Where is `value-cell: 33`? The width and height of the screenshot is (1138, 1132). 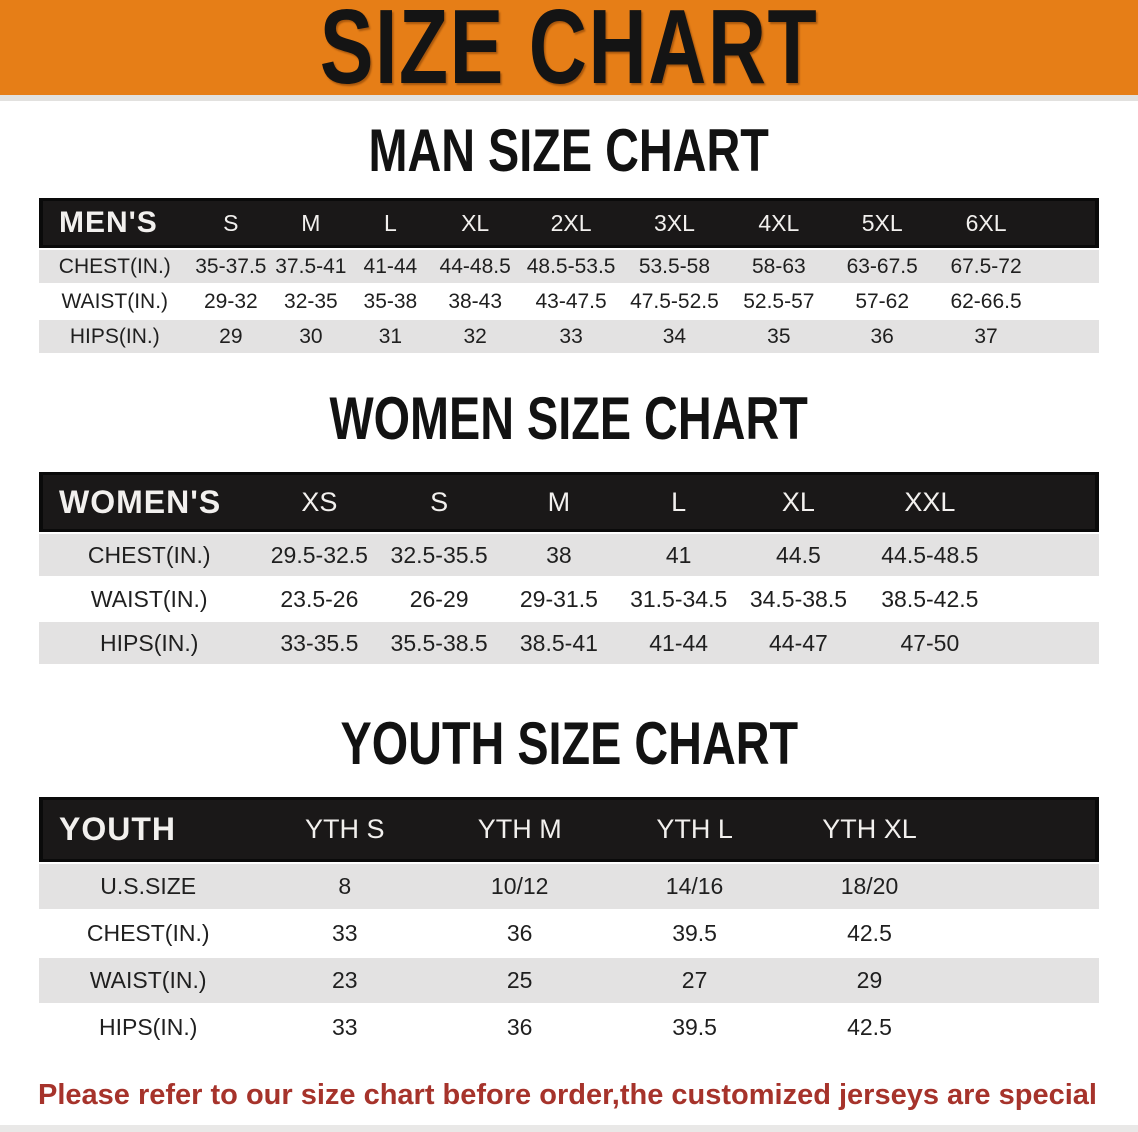 value-cell: 33 is located at coordinates (345, 933).